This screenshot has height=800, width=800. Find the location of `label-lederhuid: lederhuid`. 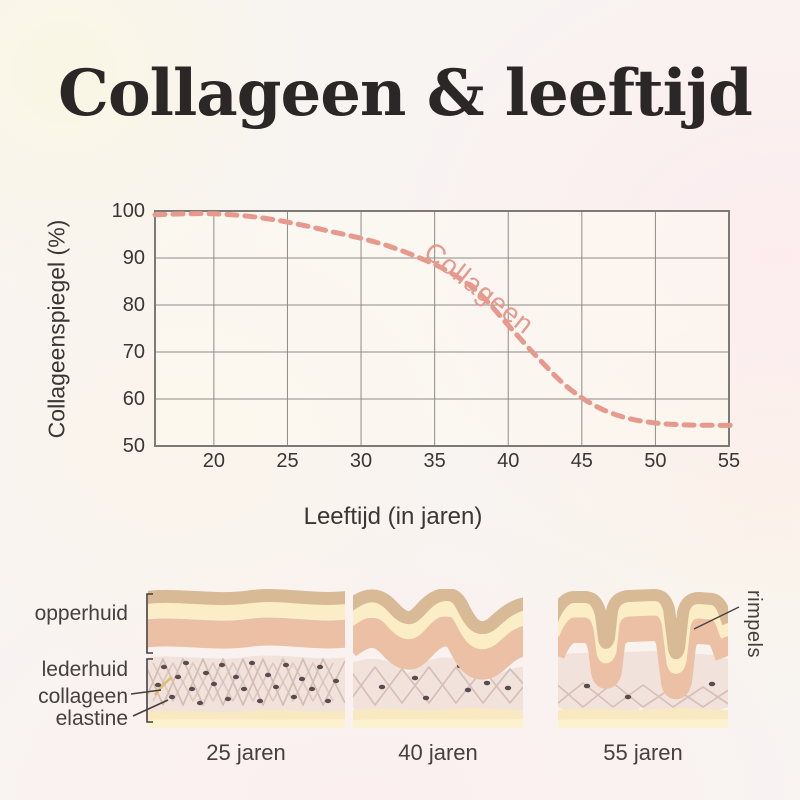

label-lederhuid: lederhuid is located at coordinates (84, 669).